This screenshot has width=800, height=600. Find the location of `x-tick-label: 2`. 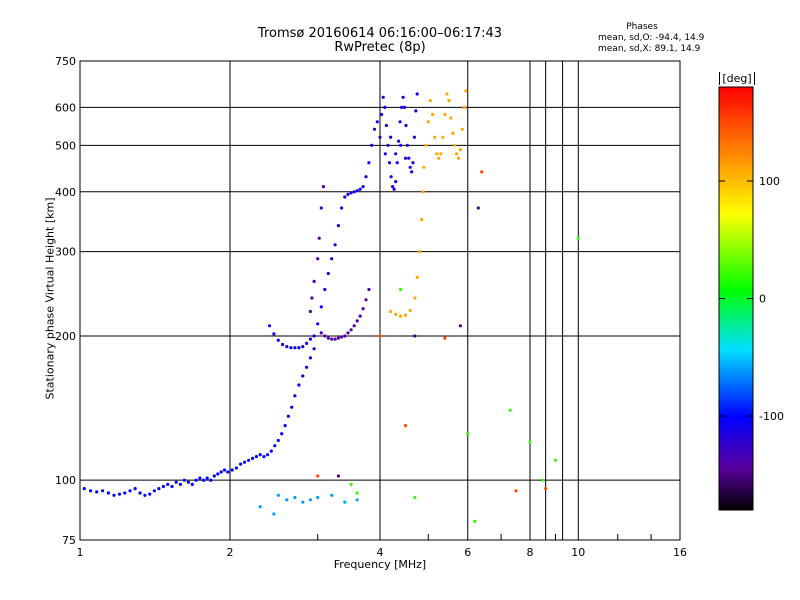

x-tick-label: 2 is located at coordinates (230, 552).